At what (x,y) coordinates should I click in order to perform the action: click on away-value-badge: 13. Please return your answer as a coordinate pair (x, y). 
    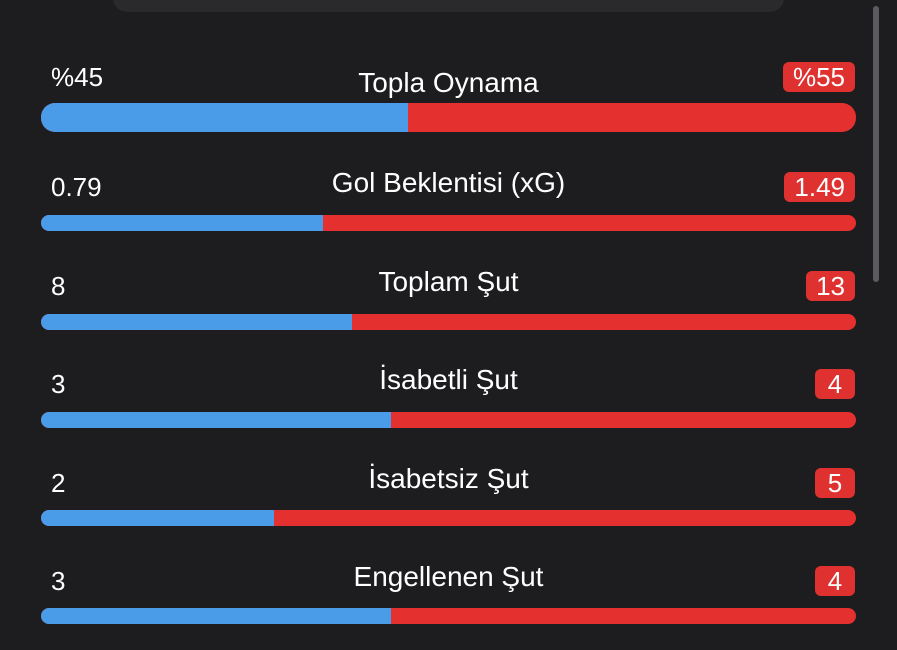
    Looking at the image, I should click on (830, 286).